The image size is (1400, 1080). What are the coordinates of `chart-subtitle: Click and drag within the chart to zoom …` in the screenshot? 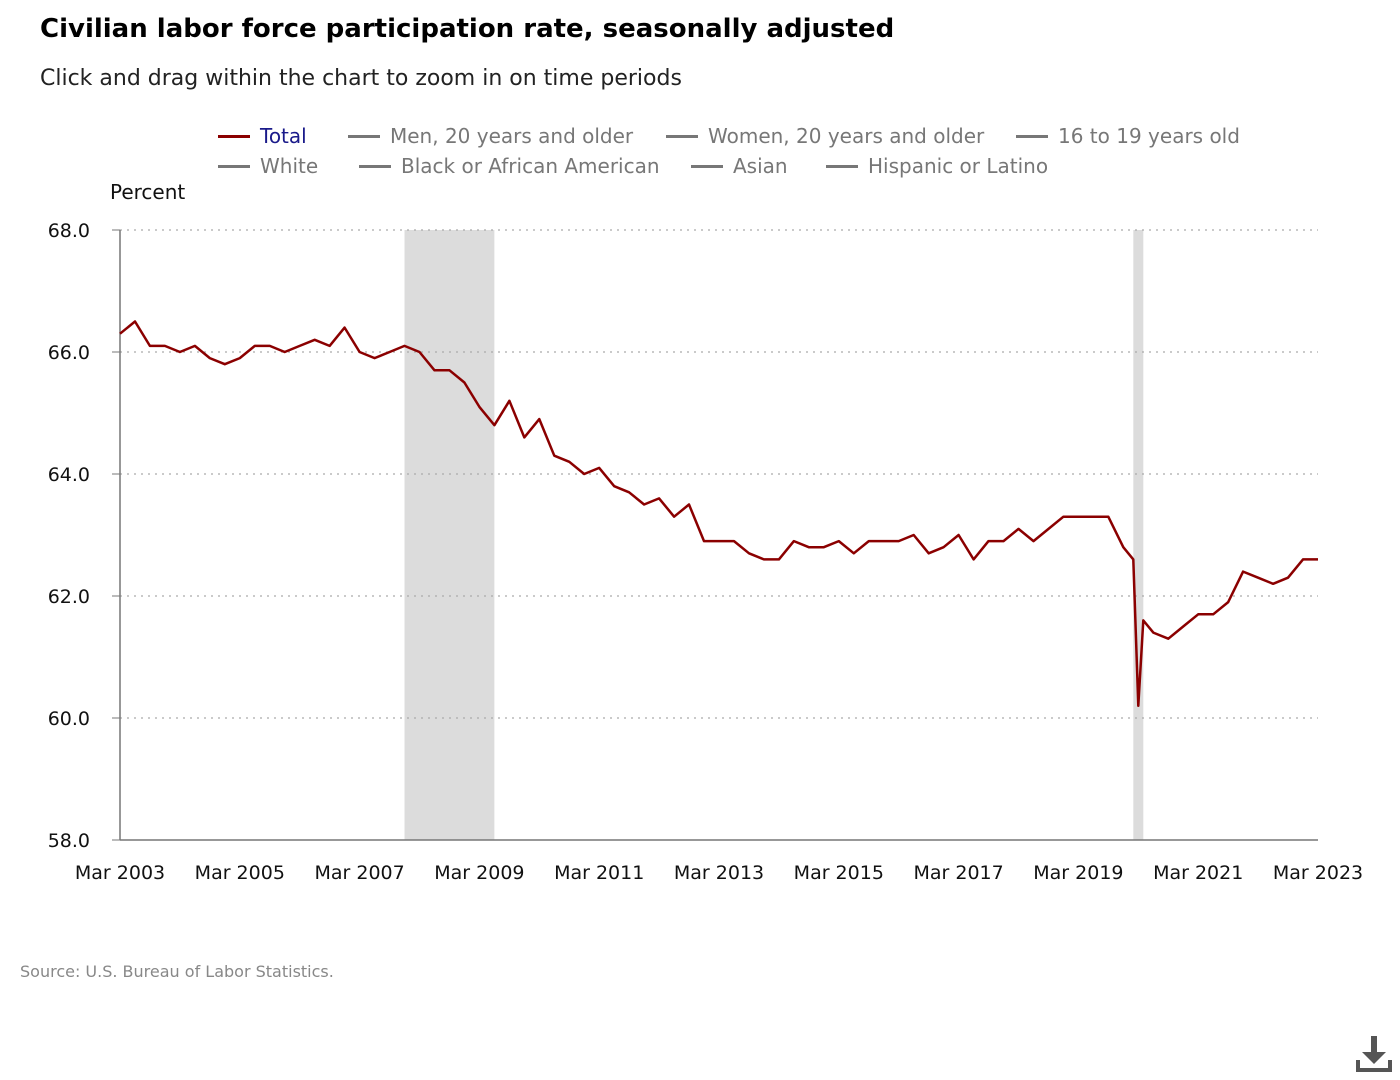 It's located at (361, 78).